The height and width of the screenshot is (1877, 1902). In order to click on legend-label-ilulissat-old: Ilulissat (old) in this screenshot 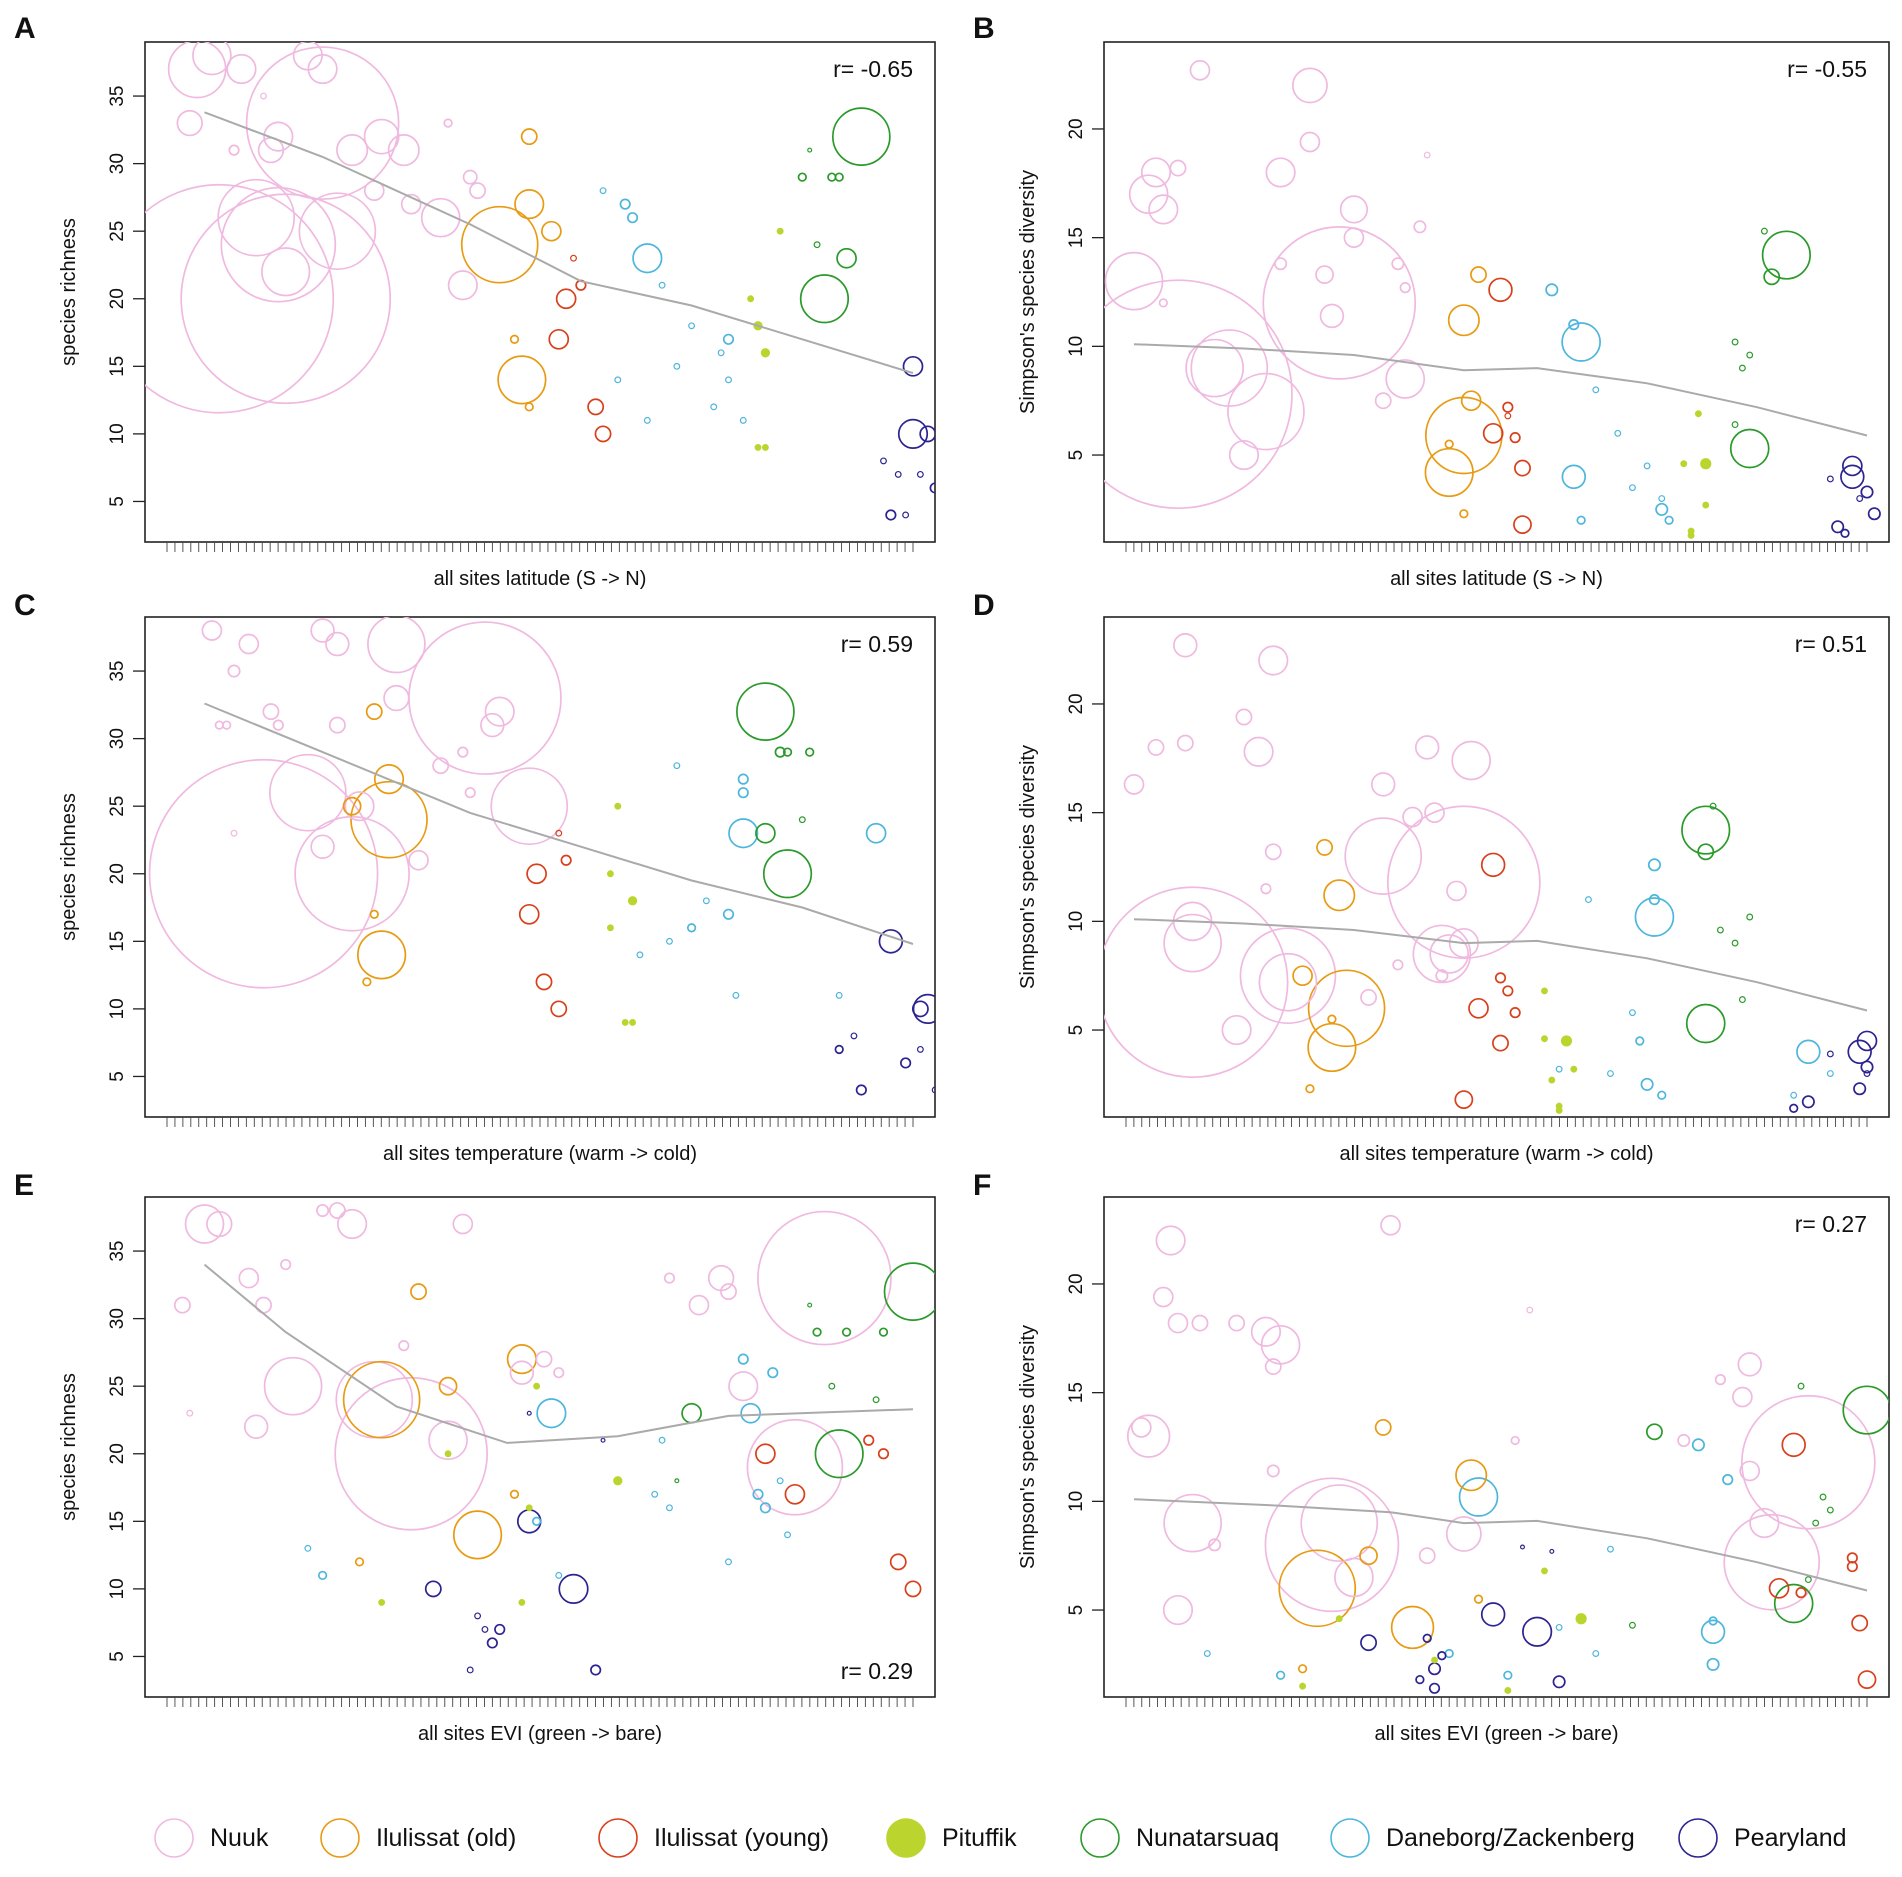, I will do `click(446, 1837)`.